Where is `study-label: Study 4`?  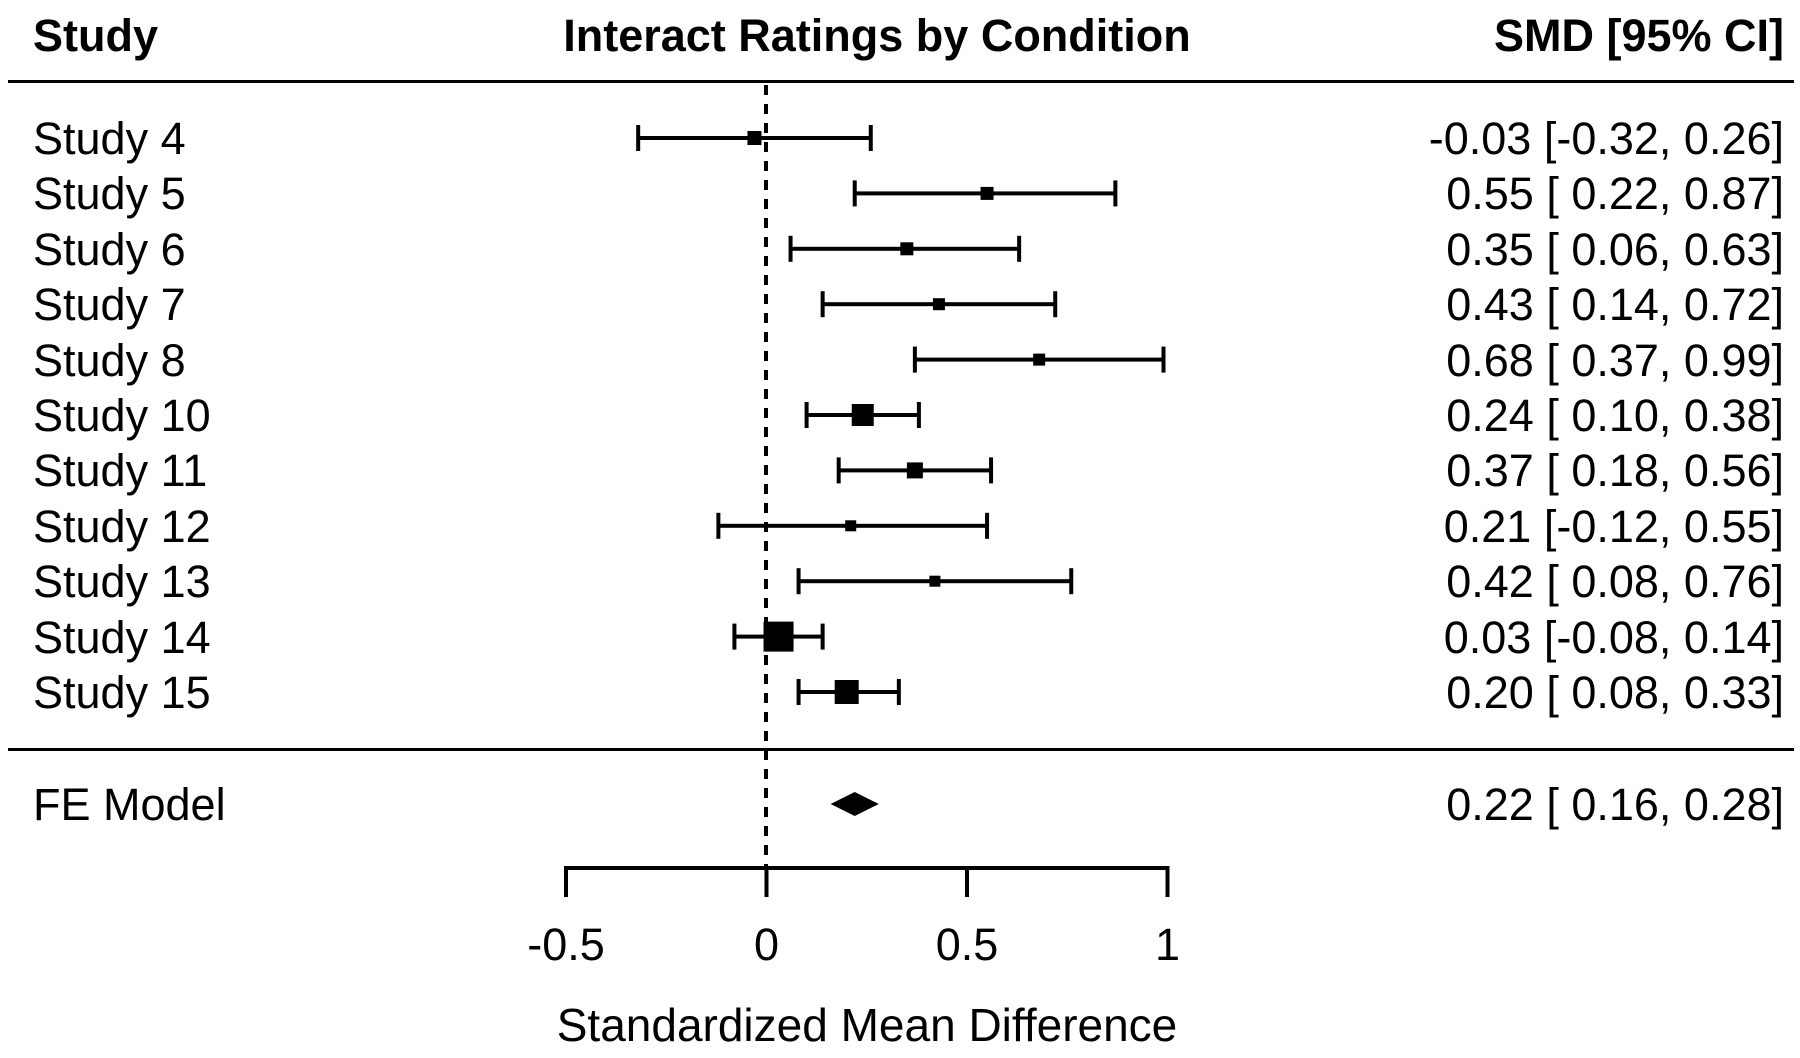
study-label: Study 4 is located at coordinates (109, 138).